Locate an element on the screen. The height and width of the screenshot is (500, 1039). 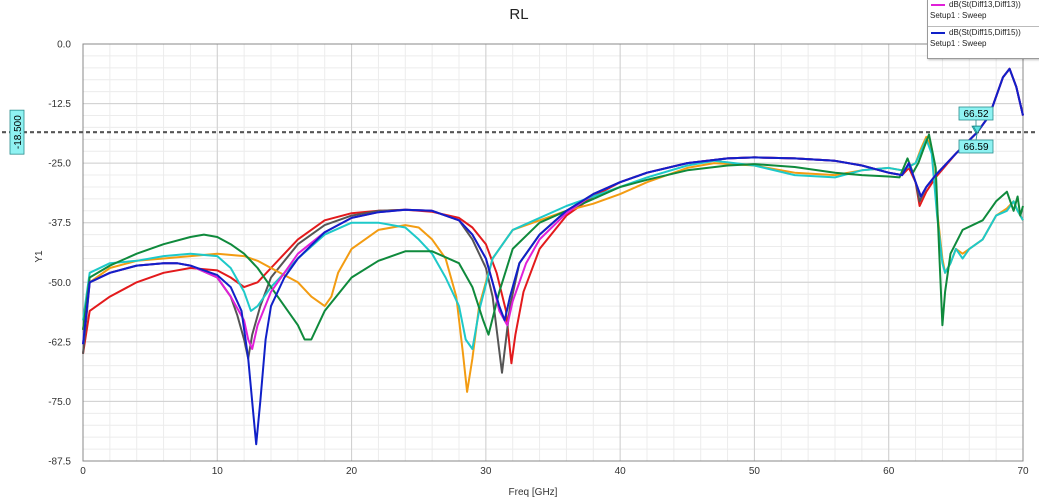
legend-entry-diff15: dB(St(Diff15,Diff15)) Setup1 : Sweep is located at coordinates (983, 42).